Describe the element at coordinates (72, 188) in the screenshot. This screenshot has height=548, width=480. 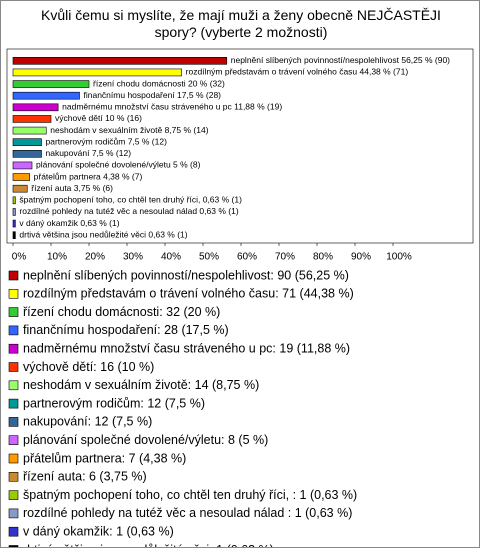
I see `data-label: řízení auta 3,75 % (6)` at that location.